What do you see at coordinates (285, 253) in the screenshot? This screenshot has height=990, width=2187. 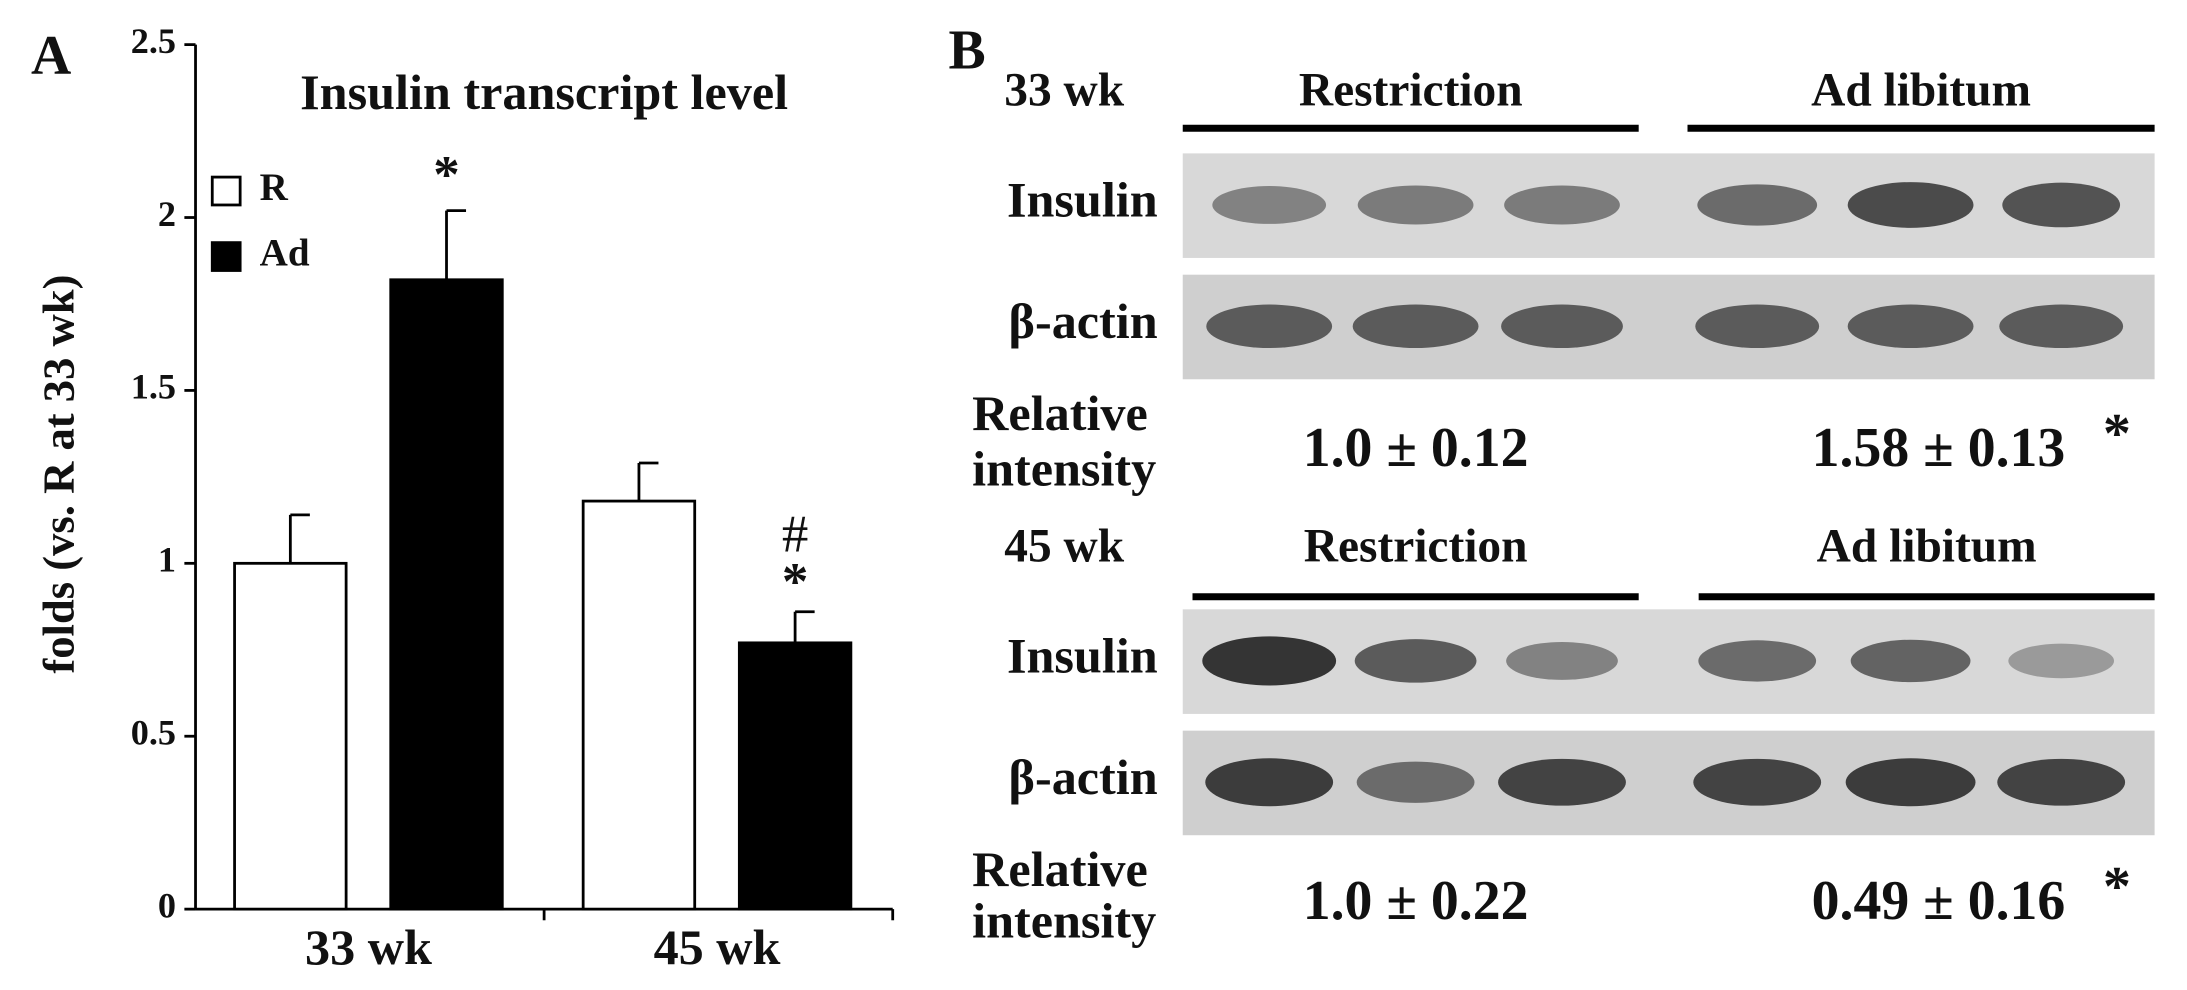 I see `legend-label: Ad` at bounding box center [285, 253].